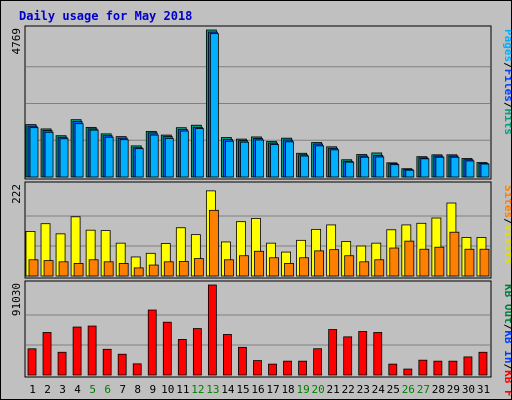 The image size is (512, 400). What do you see at coordinates (16, 41) in the screenshot?
I see `panel-hits-ymax-label: 4769` at bounding box center [16, 41].